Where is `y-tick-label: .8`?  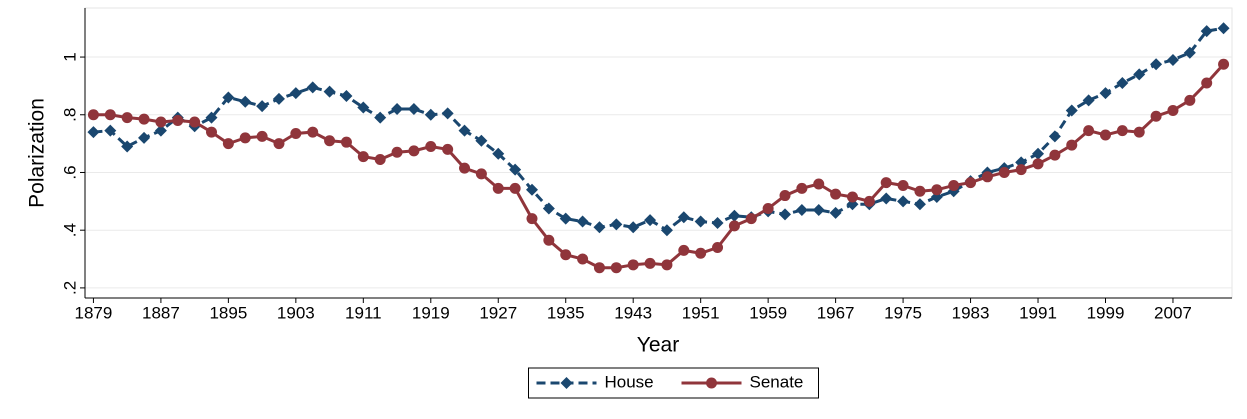 y-tick-label: .8 is located at coordinates (69, 115).